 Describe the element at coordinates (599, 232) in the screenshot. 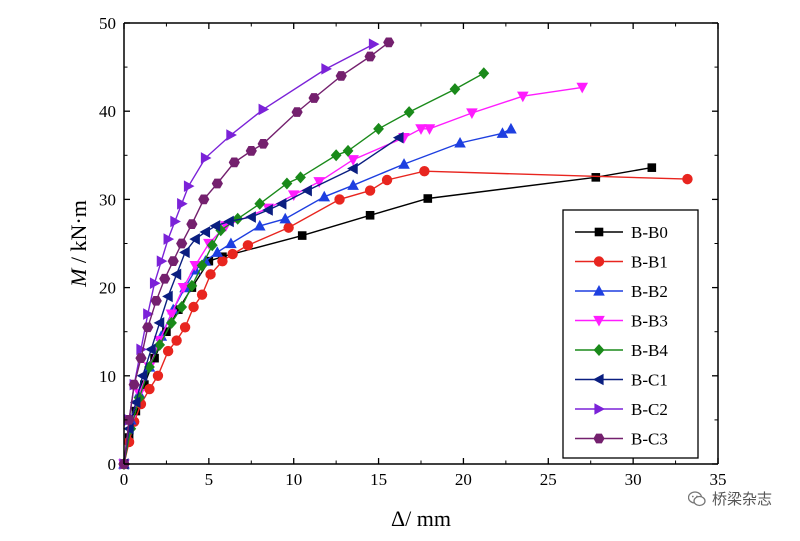

I see `legend-marker-B-B0` at that location.